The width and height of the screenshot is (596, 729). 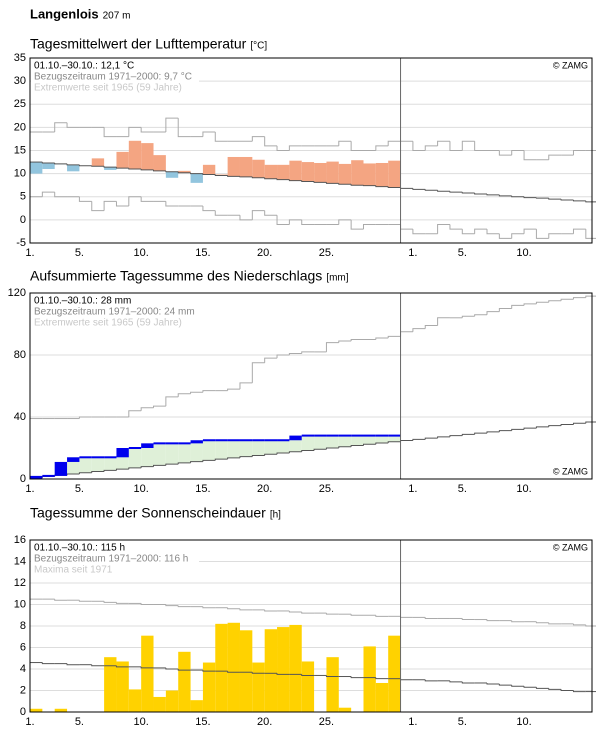 What do you see at coordinates (202, 722) in the screenshot?
I see `x-tick-label: 15.` at bounding box center [202, 722].